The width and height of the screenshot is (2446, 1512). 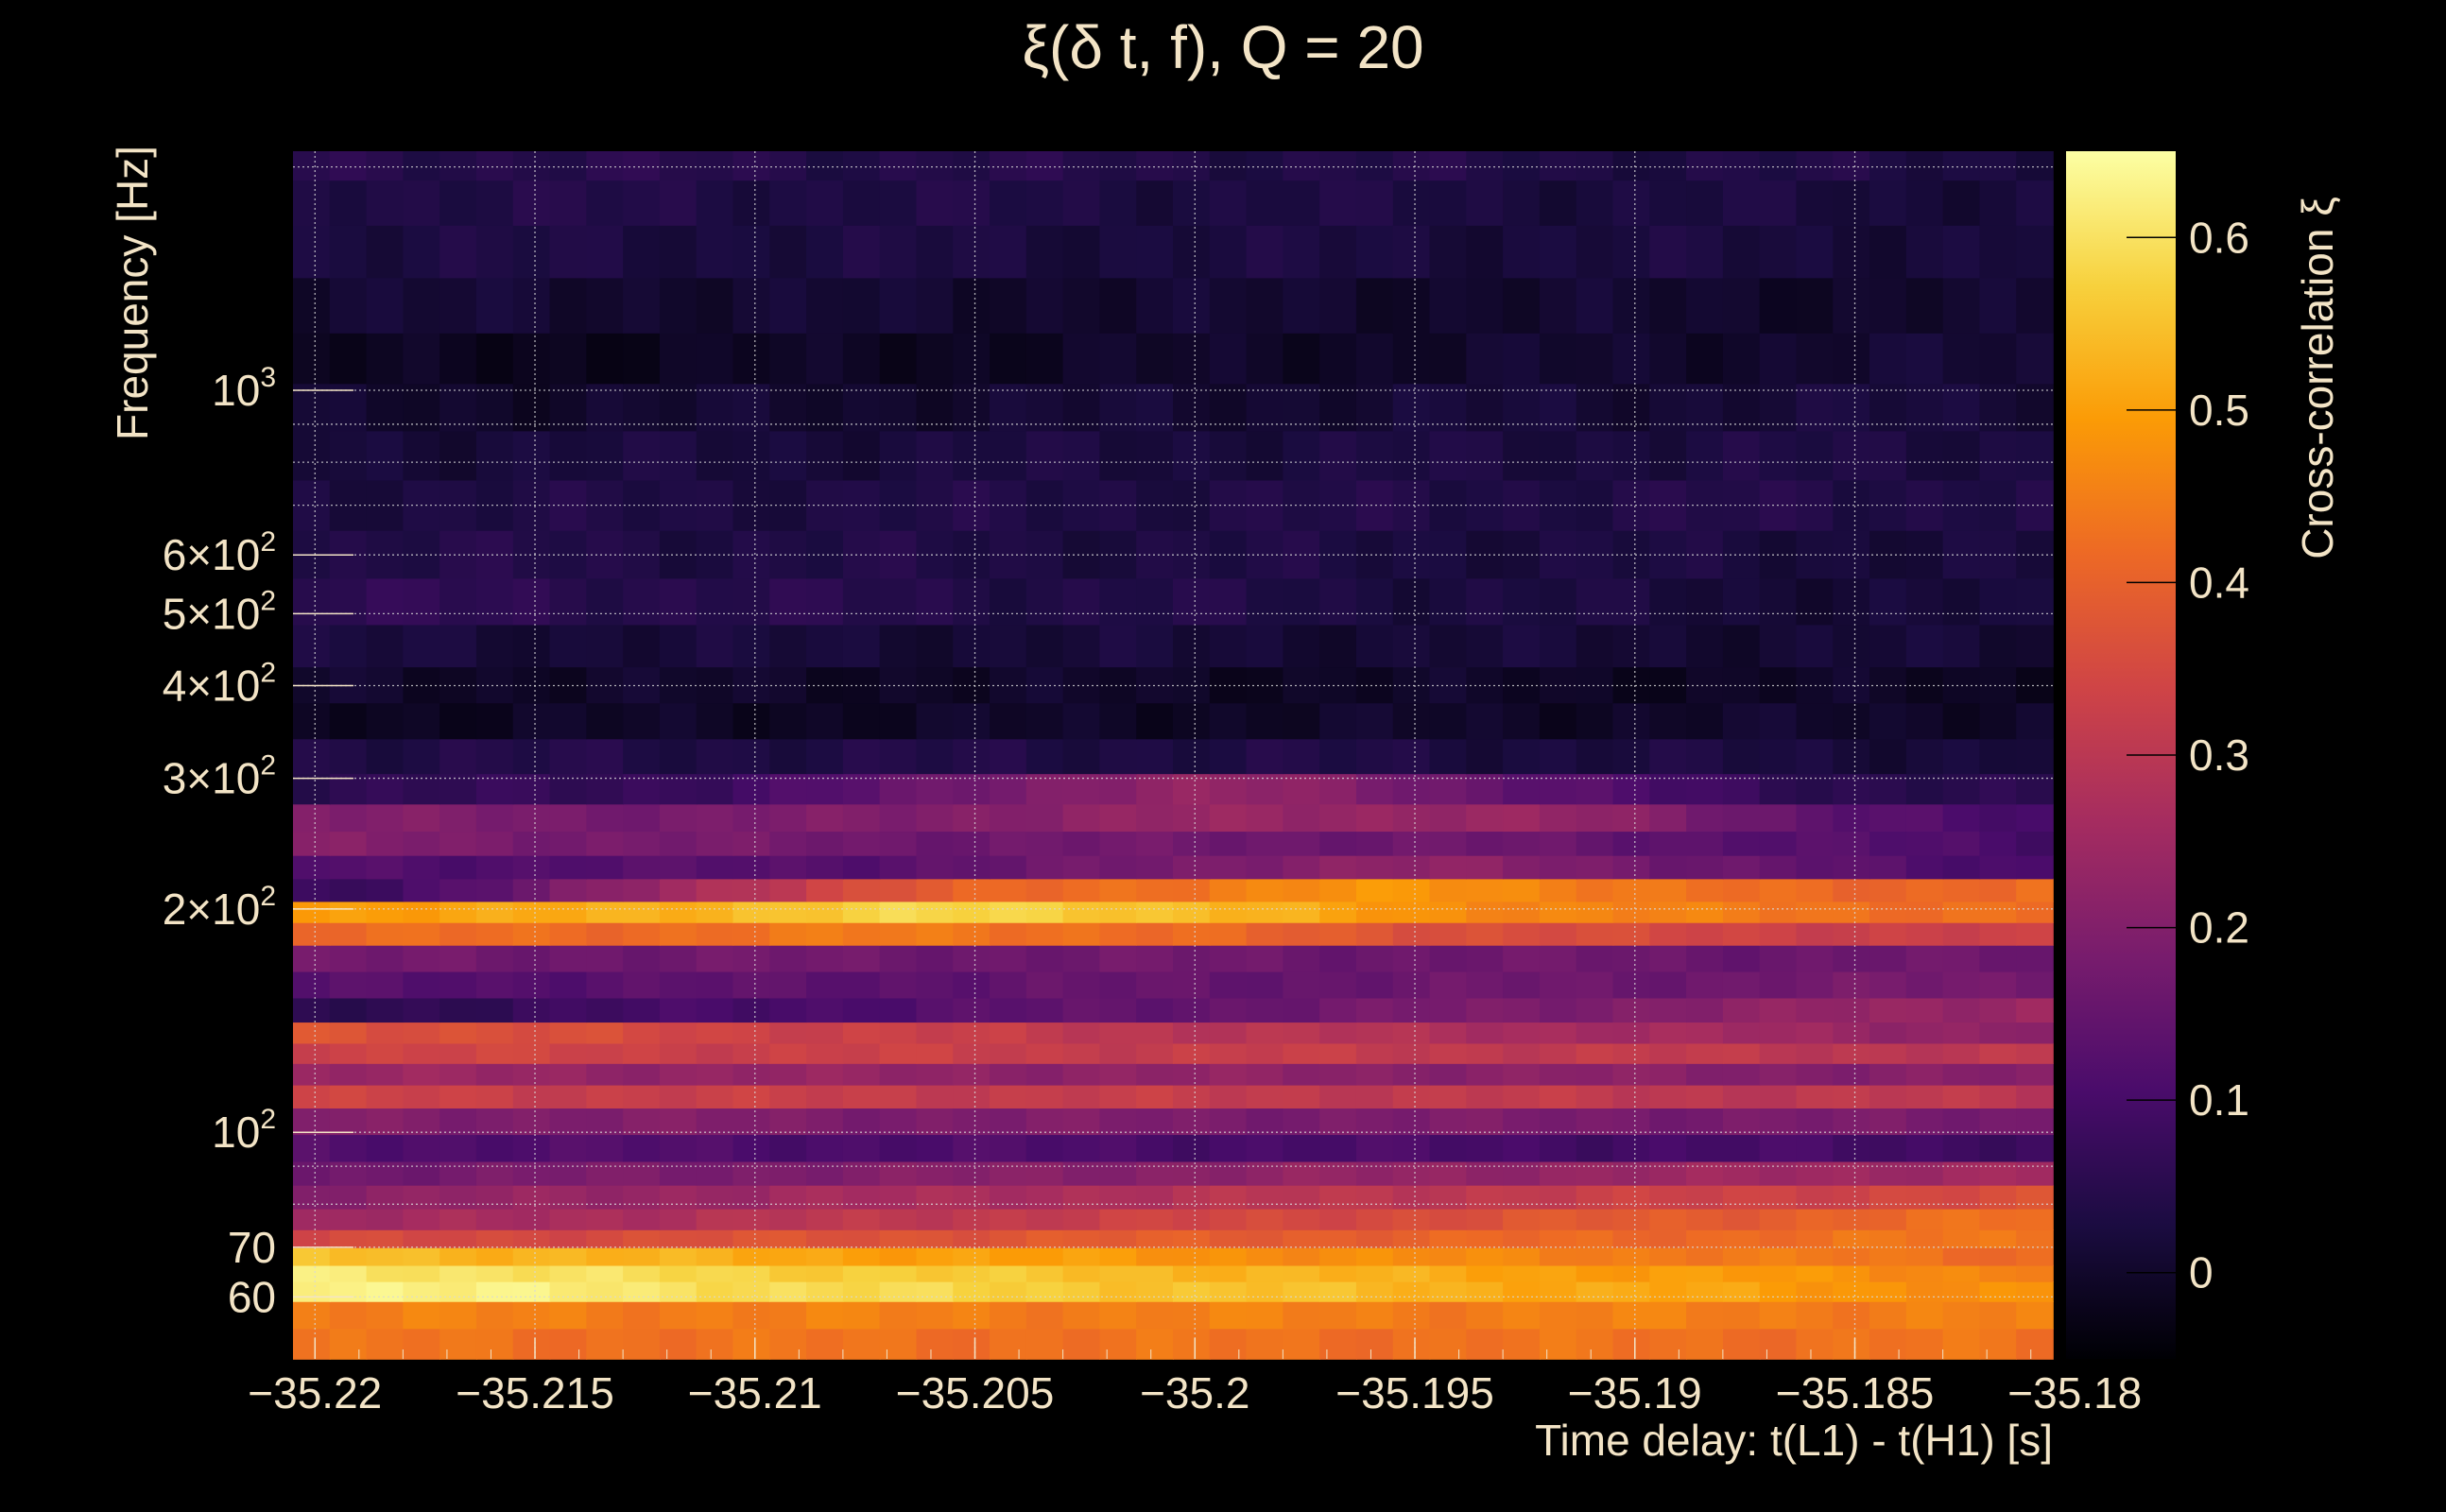 I want to click on y-tick-label: 6×10², so click(x=219, y=552).